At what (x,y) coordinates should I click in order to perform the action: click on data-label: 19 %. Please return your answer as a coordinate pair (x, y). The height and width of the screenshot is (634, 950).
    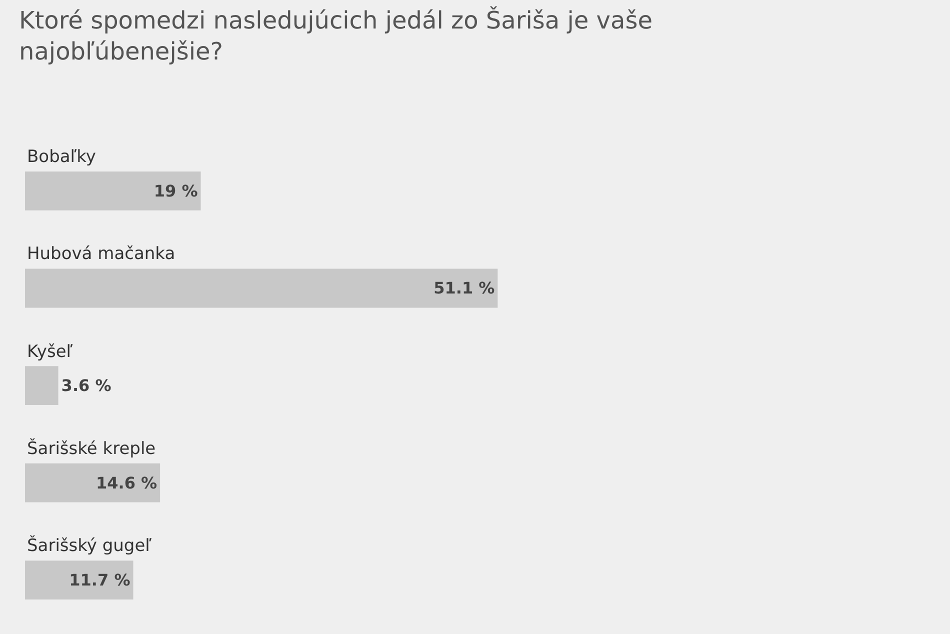
    Looking at the image, I should click on (176, 190).